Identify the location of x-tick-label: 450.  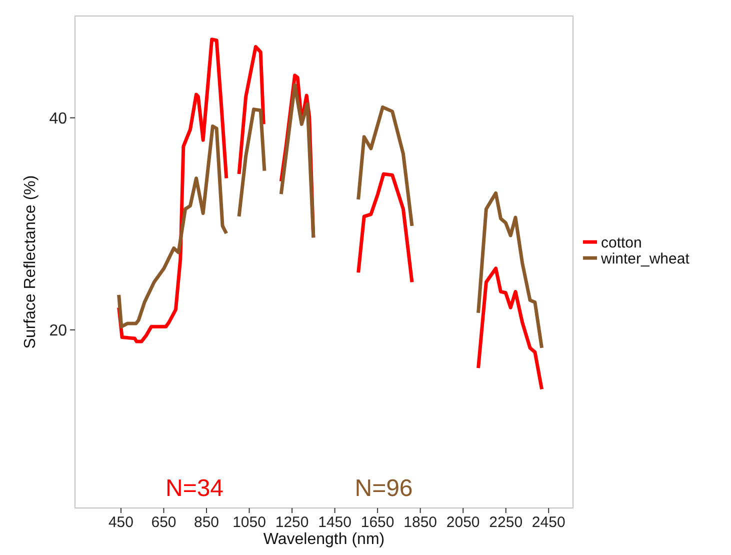
(121, 522).